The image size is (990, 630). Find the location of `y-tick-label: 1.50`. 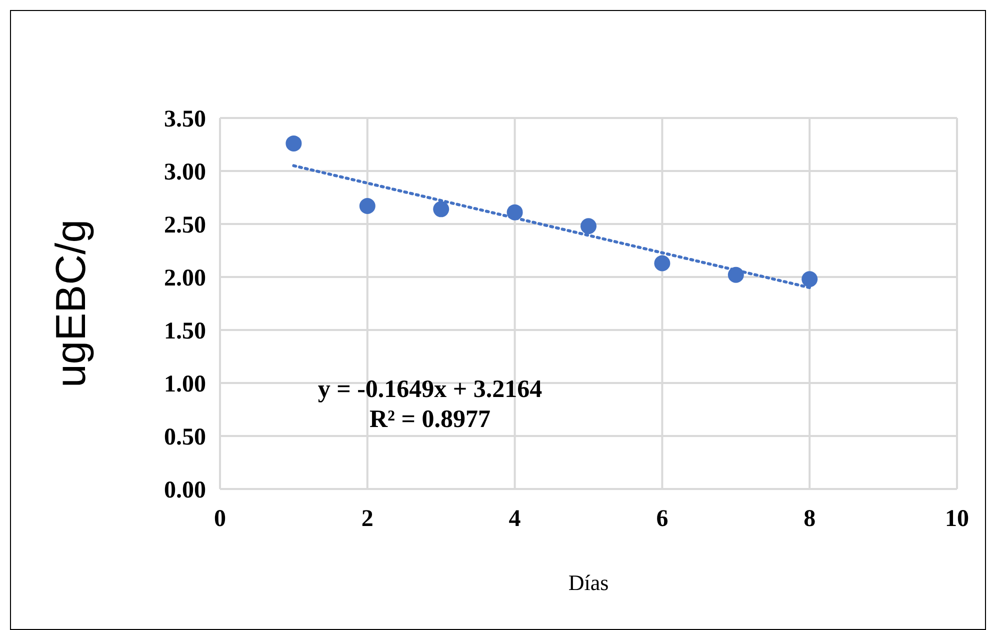

y-tick-label: 1.50 is located at coordinates (185, 331).